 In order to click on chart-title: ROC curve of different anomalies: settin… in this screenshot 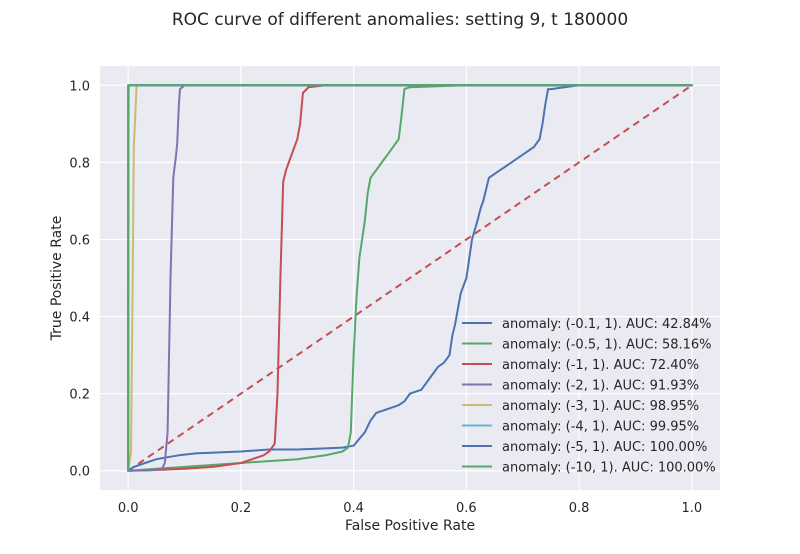, I will do `click(400, 20)`.